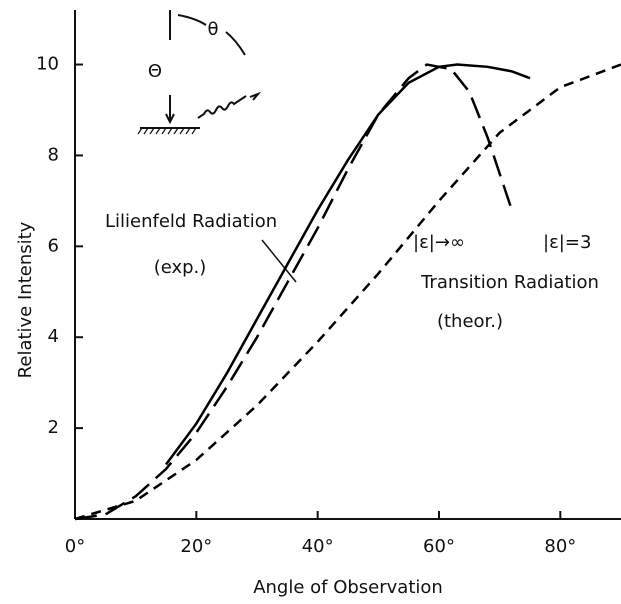 The image size is (621, 604). What do you see at coordinates (212, 29) in the screenshot?
I see `annotation: θ` at bounding box center [212, 29].